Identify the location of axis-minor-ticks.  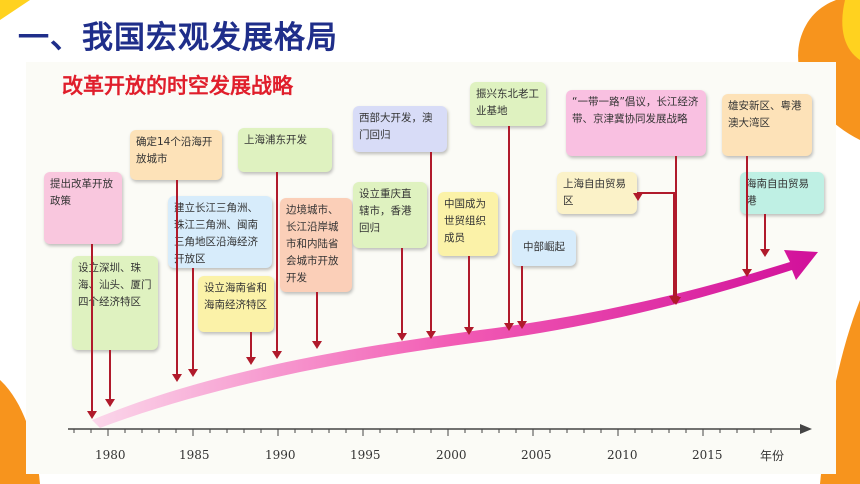
(422, 432).